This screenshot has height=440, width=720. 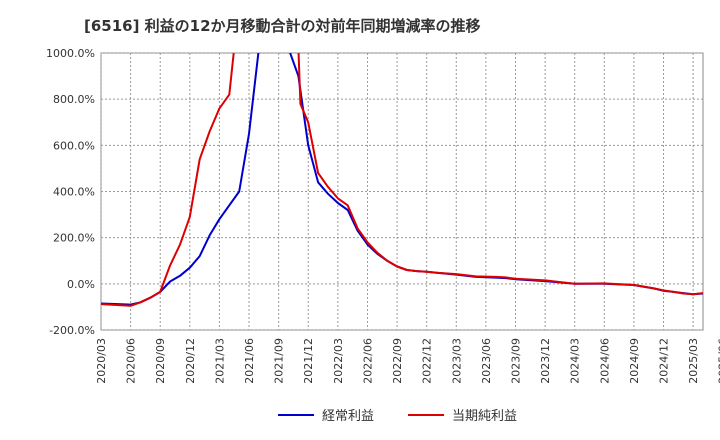 What do you see at coordinates (367, 361) in the screenshot?
I see `x-tick-label: 2022/06` at bounding box center [367, 361].